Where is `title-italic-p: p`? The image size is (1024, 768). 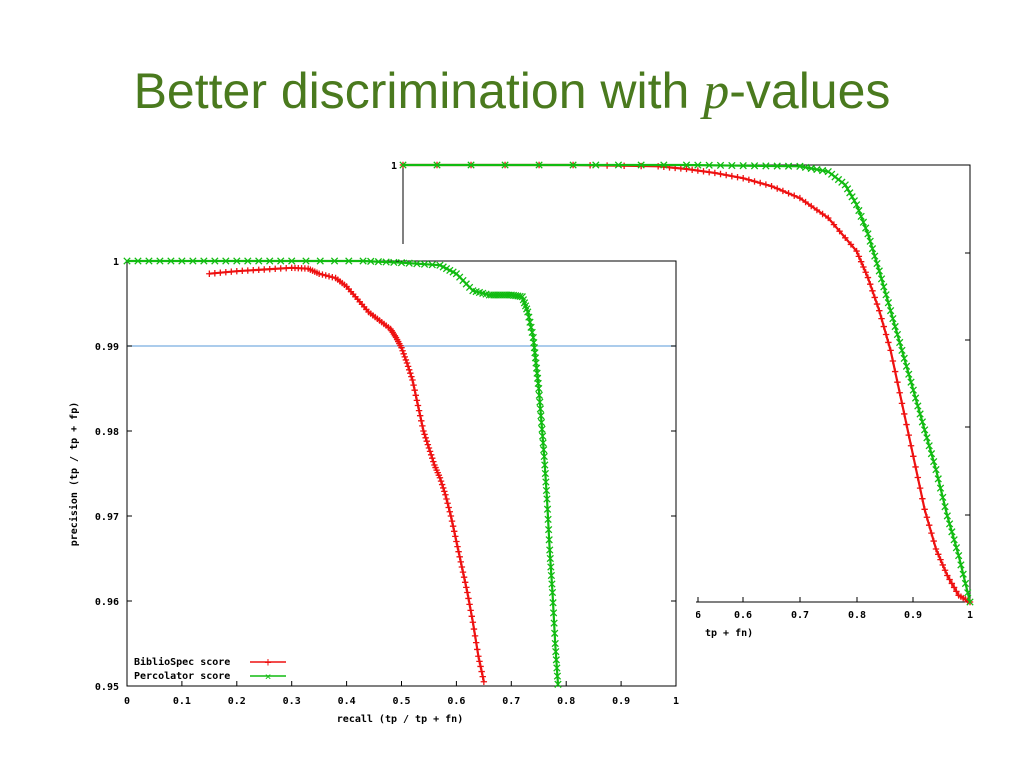 title-italic-p: p is located at coordinates (716, 91).